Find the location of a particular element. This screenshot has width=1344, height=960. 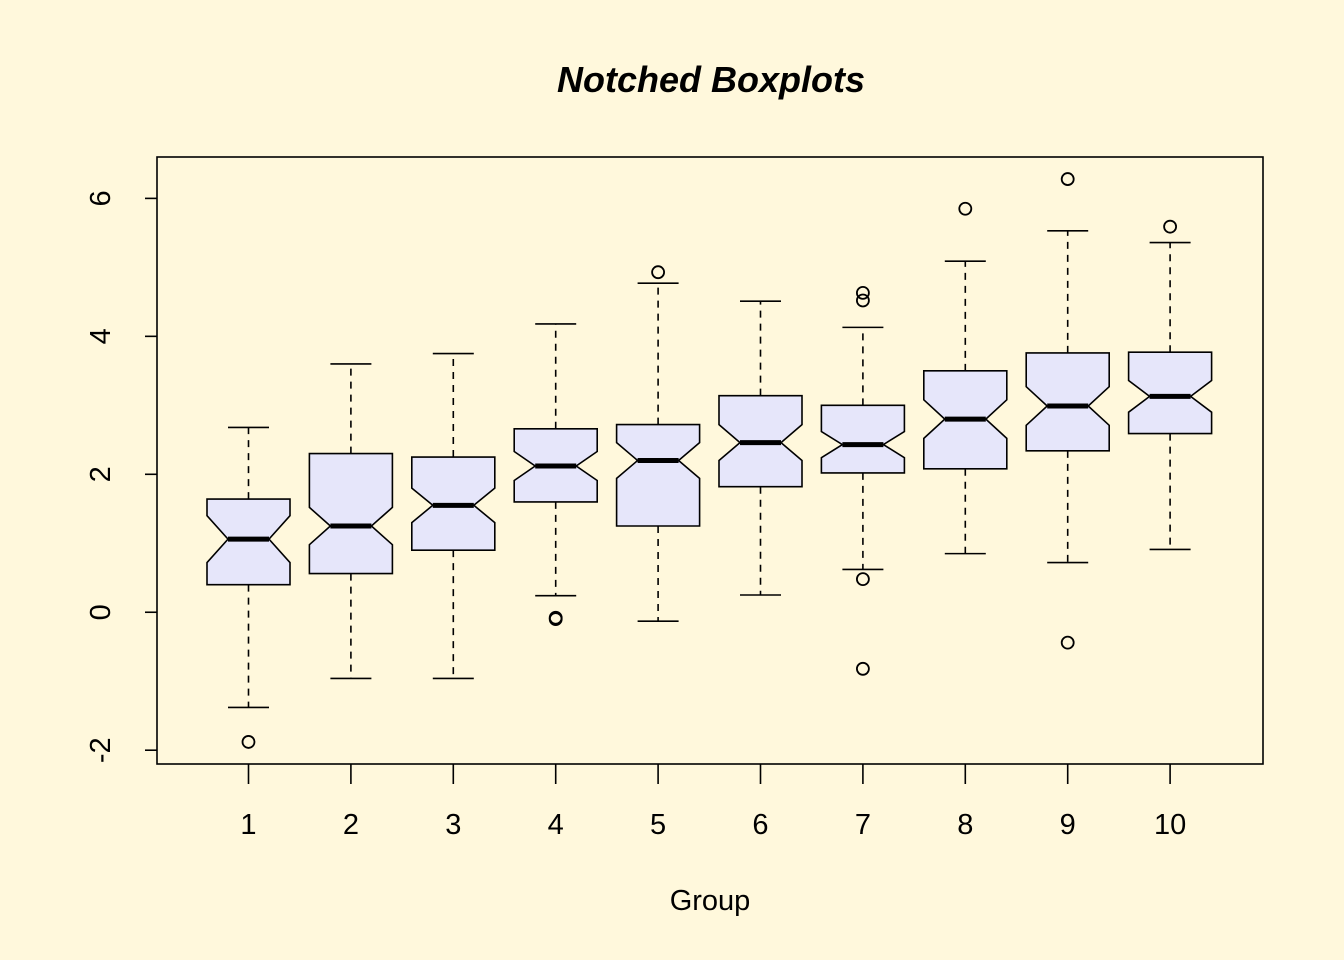

x-tick-label: 5 is located at coordinates (658, 825).